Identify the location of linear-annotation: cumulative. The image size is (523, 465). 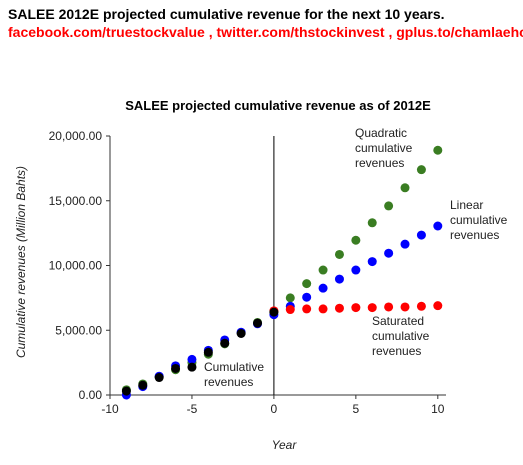
(479, 220).